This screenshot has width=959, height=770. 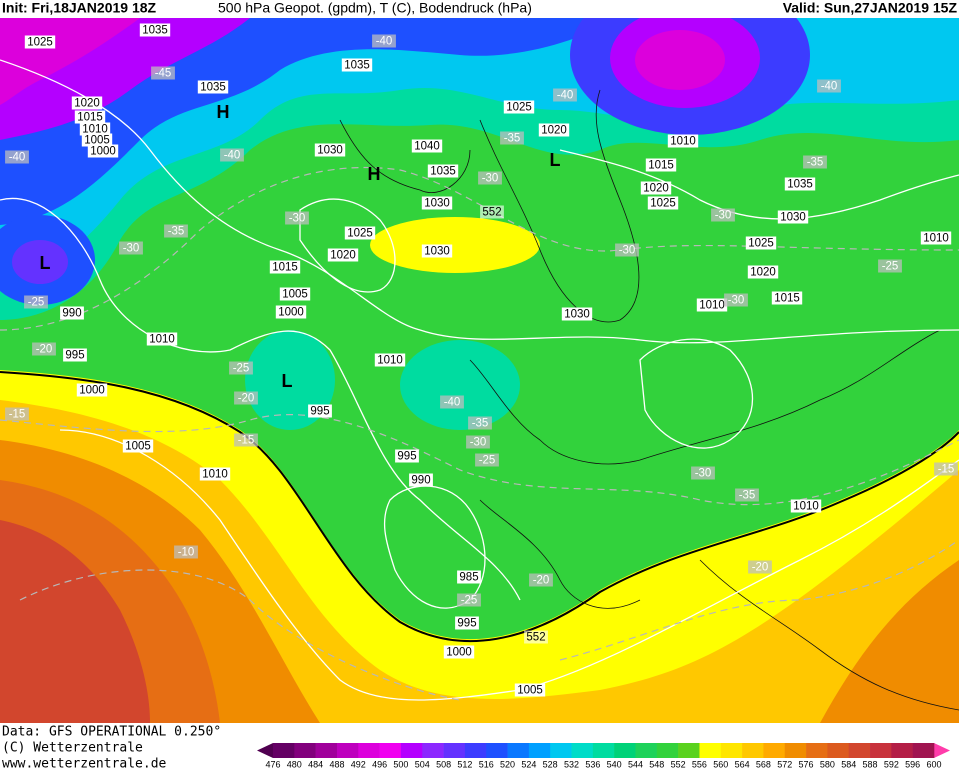 I want to click on height-label: 552, so click(x=535, y=638).